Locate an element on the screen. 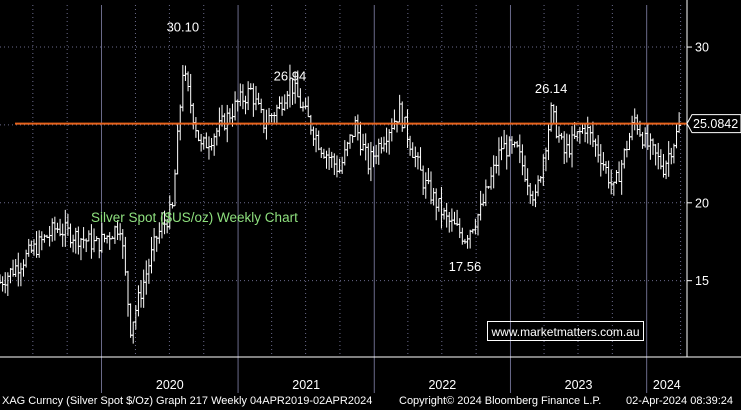  last-price-tag: 25.0842 is located at coordinates (713, 124).